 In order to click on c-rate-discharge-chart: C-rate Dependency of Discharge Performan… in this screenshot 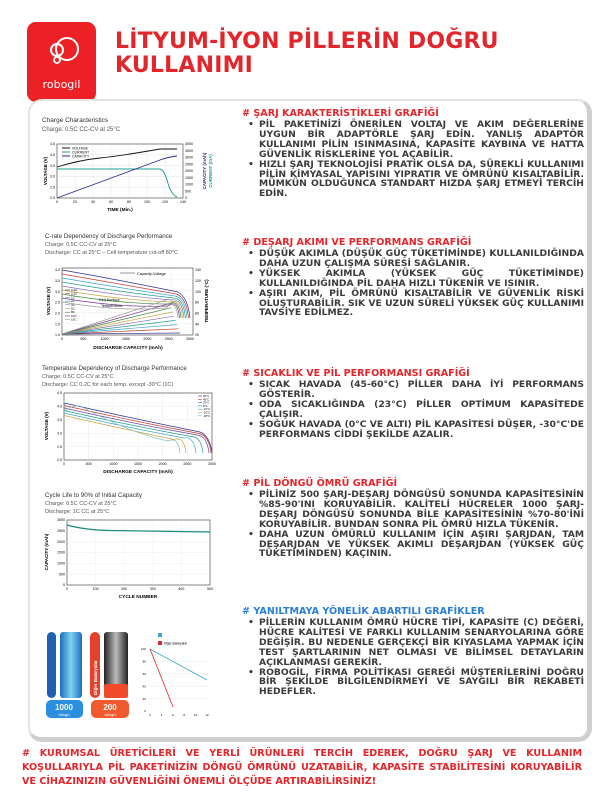, I will do `click(127, 292)`.